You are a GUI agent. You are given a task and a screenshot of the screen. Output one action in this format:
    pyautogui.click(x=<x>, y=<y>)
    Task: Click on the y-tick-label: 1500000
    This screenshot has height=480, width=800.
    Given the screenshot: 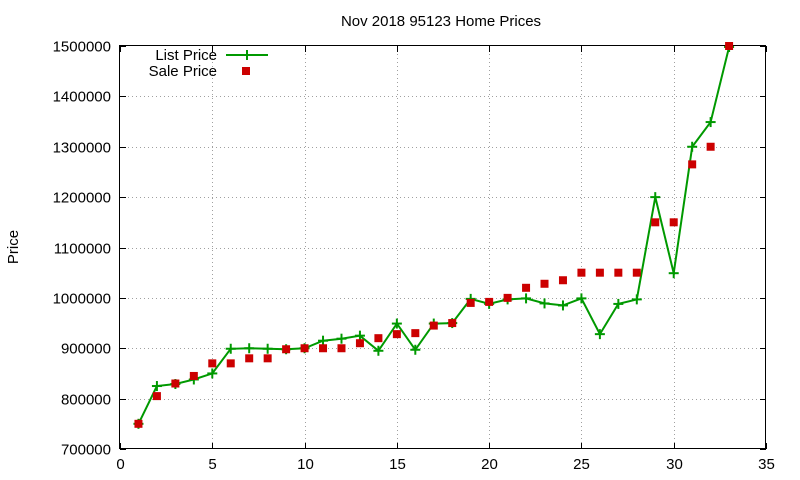 What is the action you would take?
    pyautogui.click(x=82, y=47)
    